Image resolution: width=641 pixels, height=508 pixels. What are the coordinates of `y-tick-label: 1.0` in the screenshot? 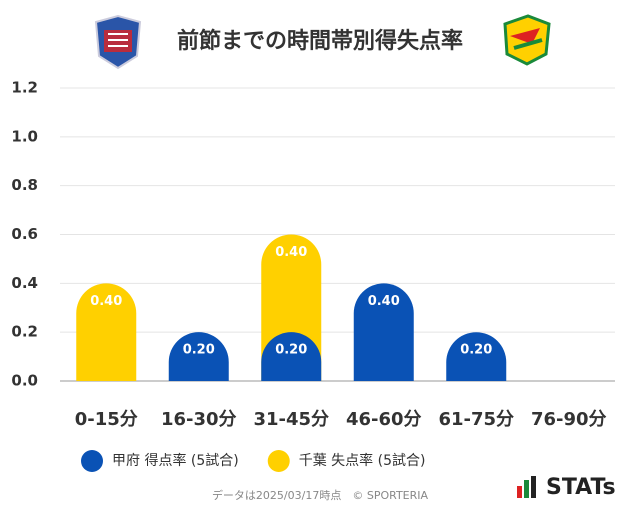 It's located at (24, 136).